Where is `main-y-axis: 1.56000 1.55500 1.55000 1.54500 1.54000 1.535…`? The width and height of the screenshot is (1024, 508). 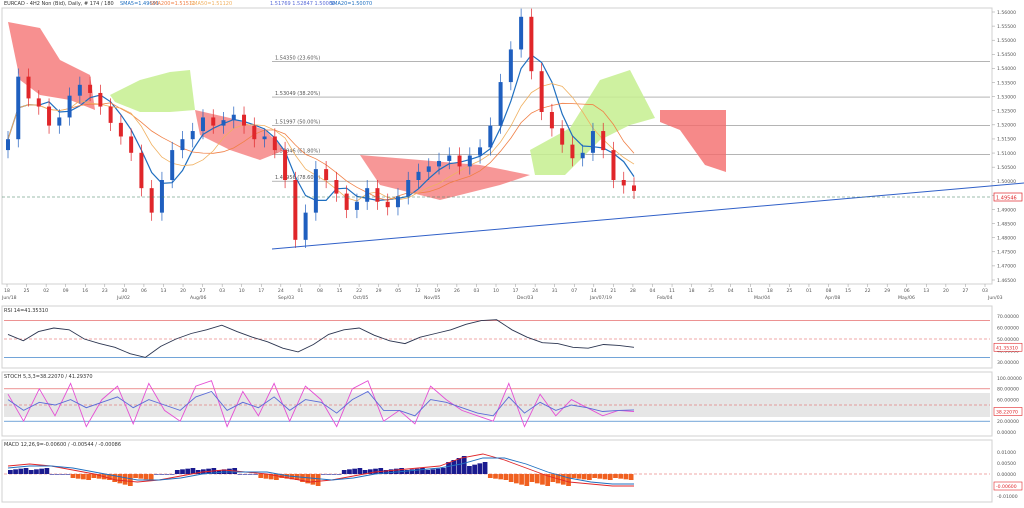
main-y-axis: 1.56000 1.55500 1.55000 1.54500 1.54000 1.535… is located at coordinates (1004, 147).